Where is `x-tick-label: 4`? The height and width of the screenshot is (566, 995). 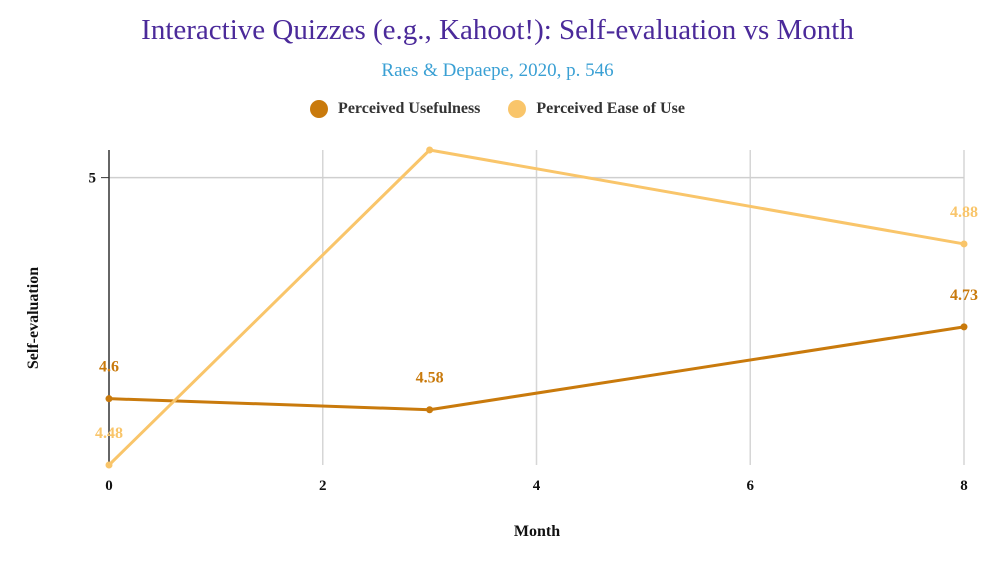 x-tick-label: 4 is located at coordinates (537, 486).